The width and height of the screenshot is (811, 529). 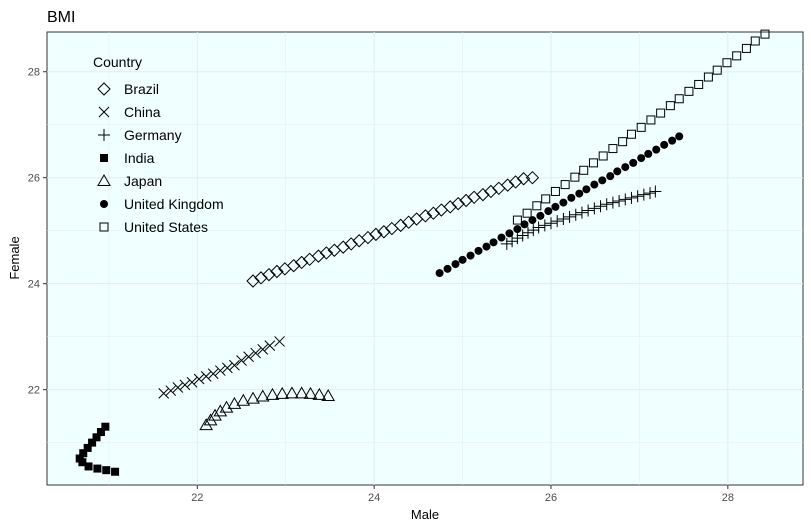 What do you see at coordinates (374, 498) in the screenshot?
I see `x-tick-label: 24` at bounding box center [374, 498].